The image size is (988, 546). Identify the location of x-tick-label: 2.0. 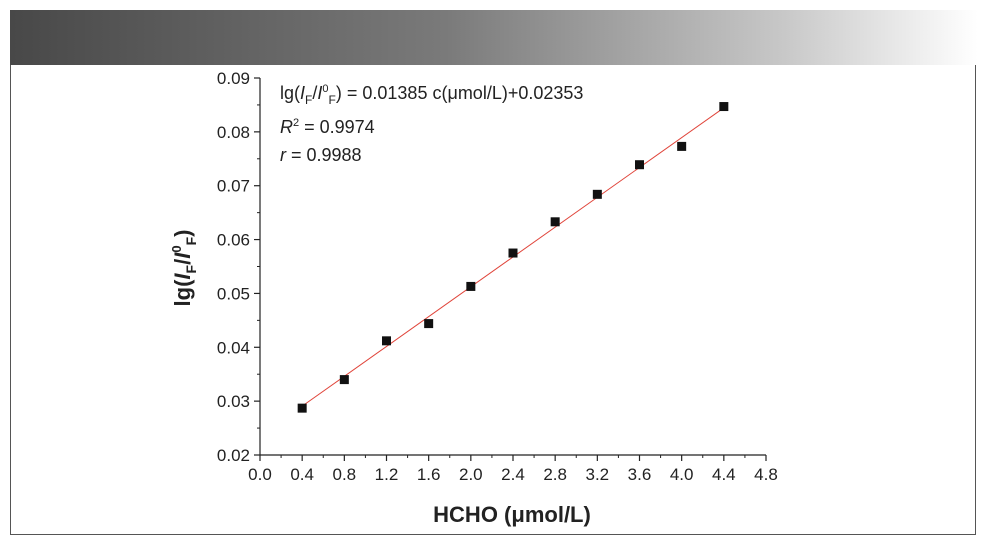
(471, 474).